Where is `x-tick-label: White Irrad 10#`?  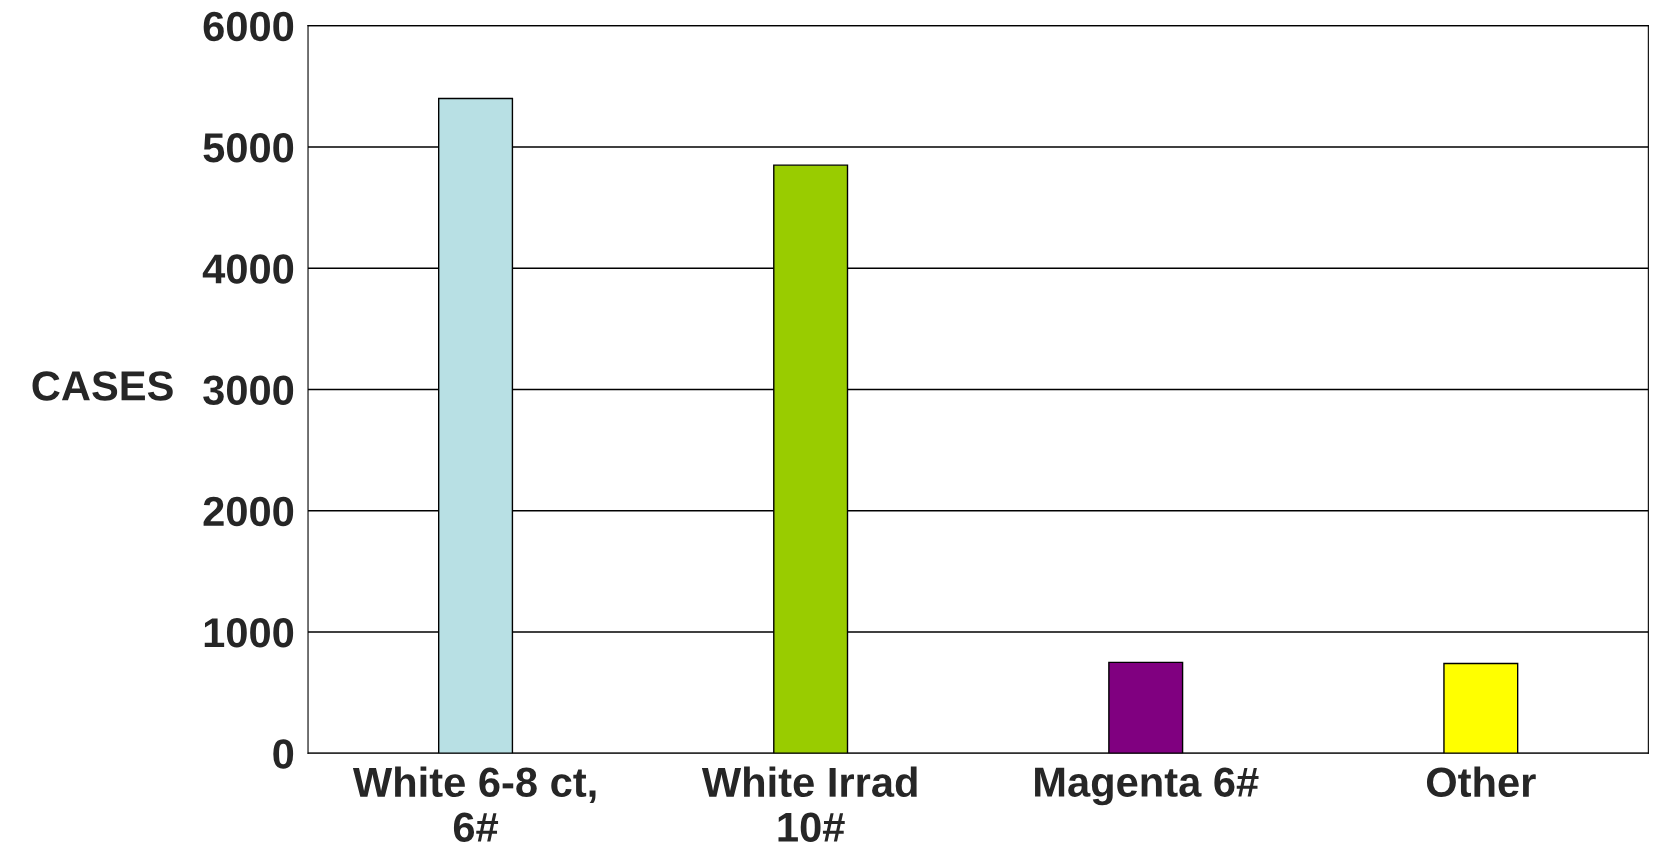 x-tick-label: White Irrad 10# is located at coordinates (809, 804).